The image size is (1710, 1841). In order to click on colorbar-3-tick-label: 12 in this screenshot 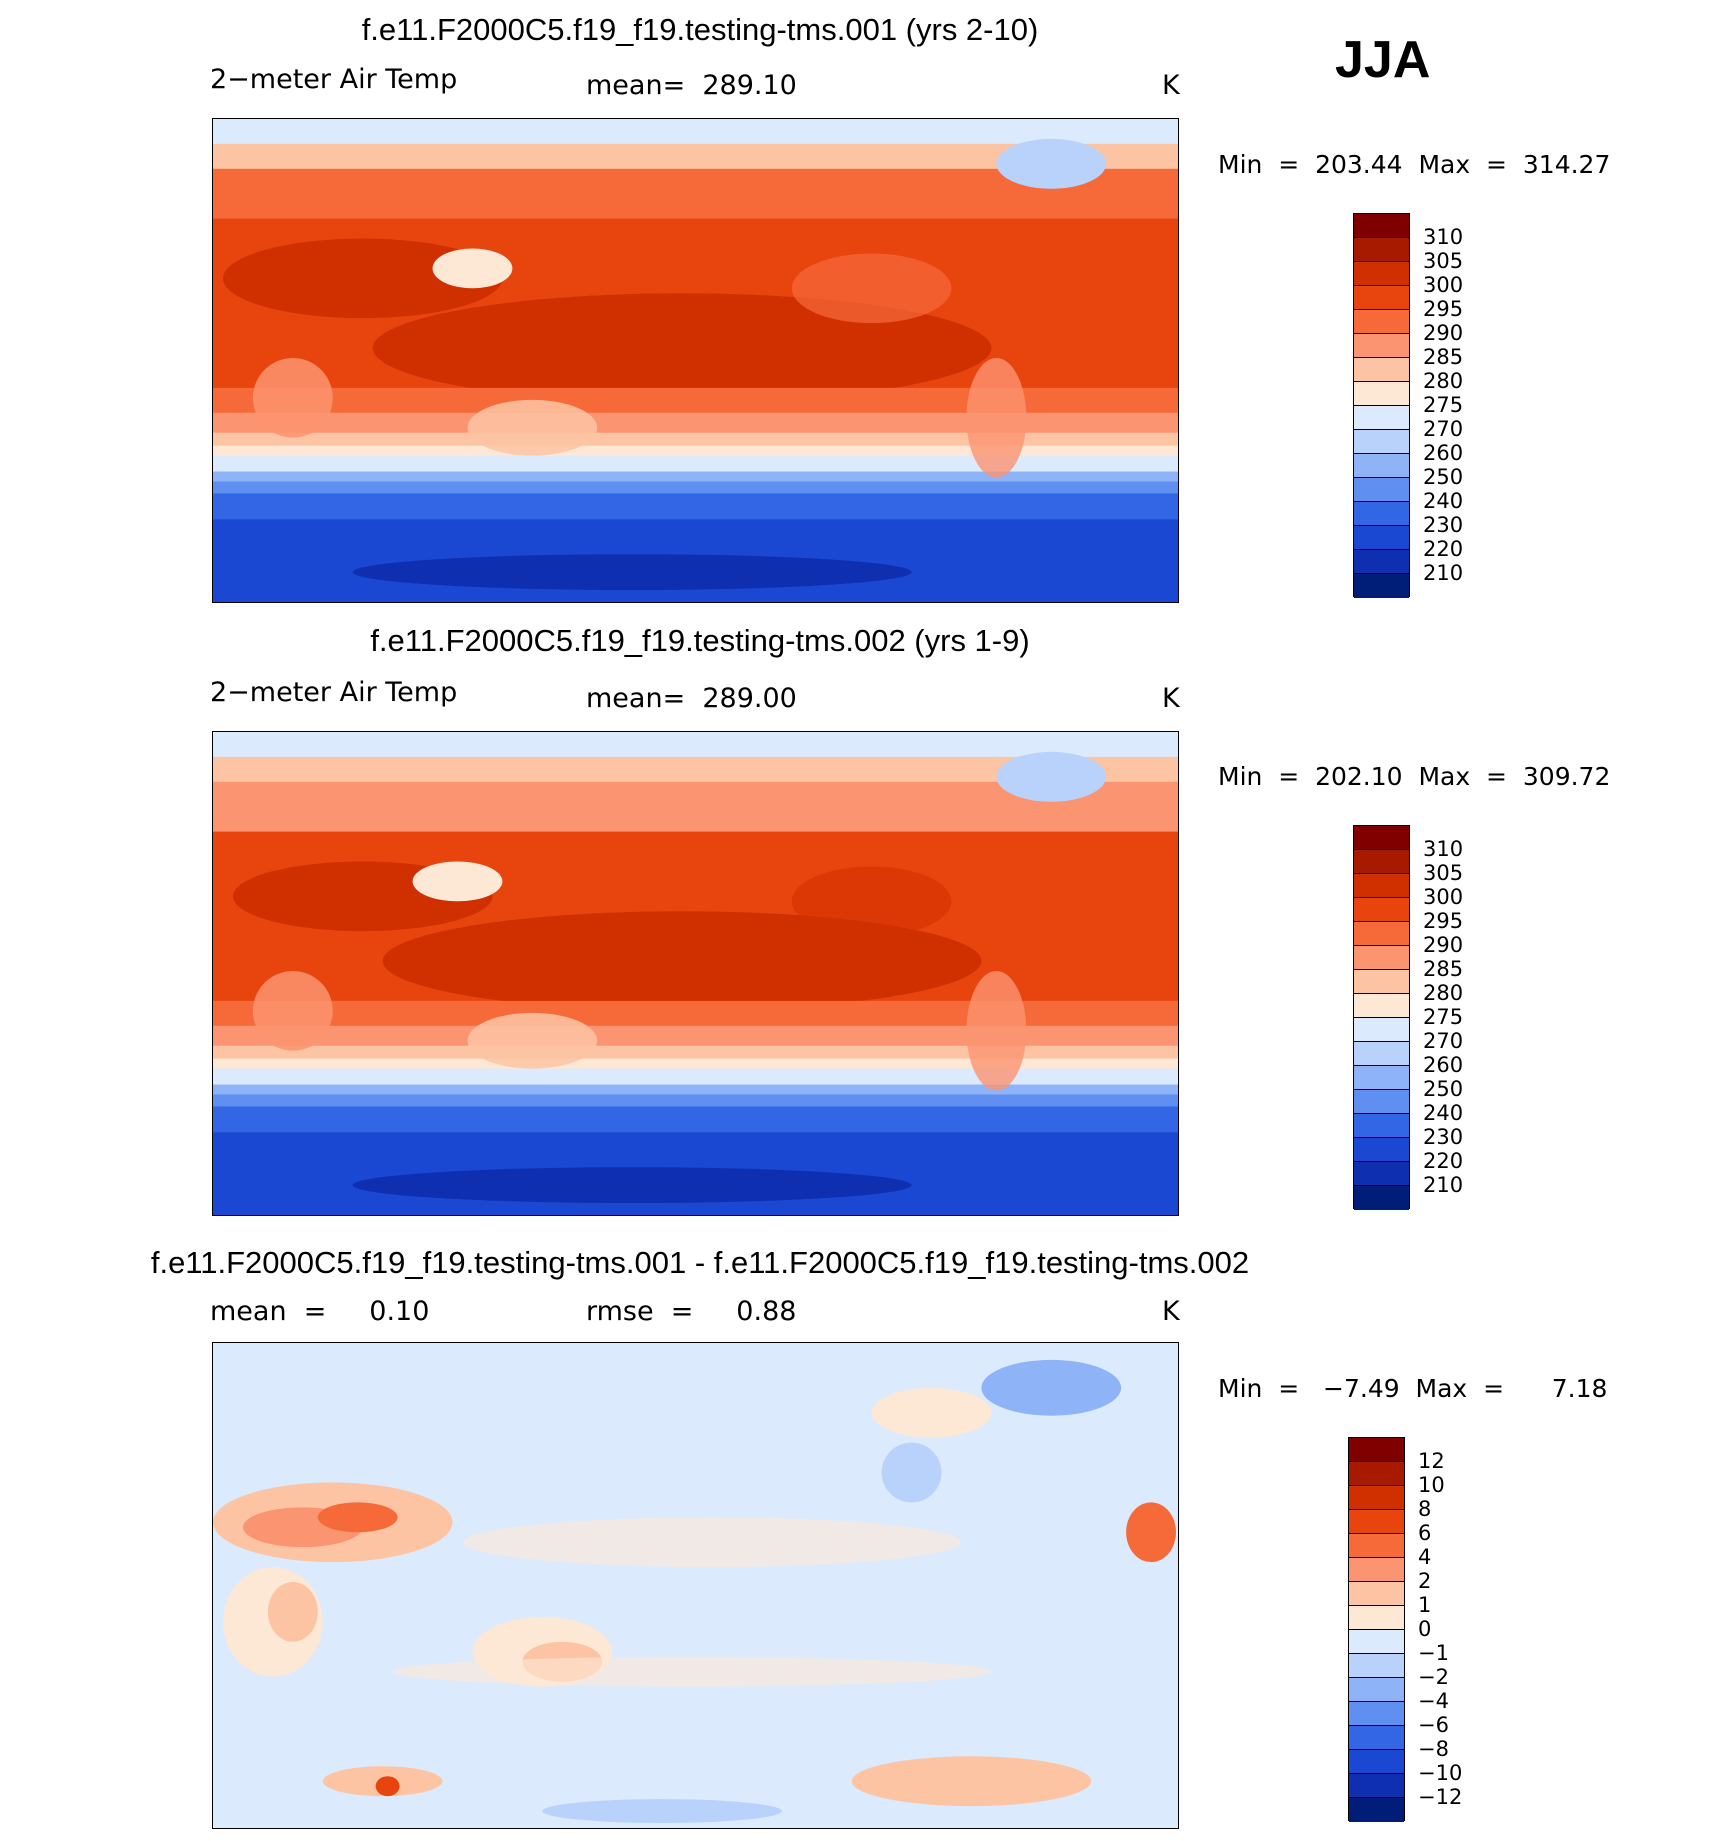, I will do `click(1431, 1461)`.